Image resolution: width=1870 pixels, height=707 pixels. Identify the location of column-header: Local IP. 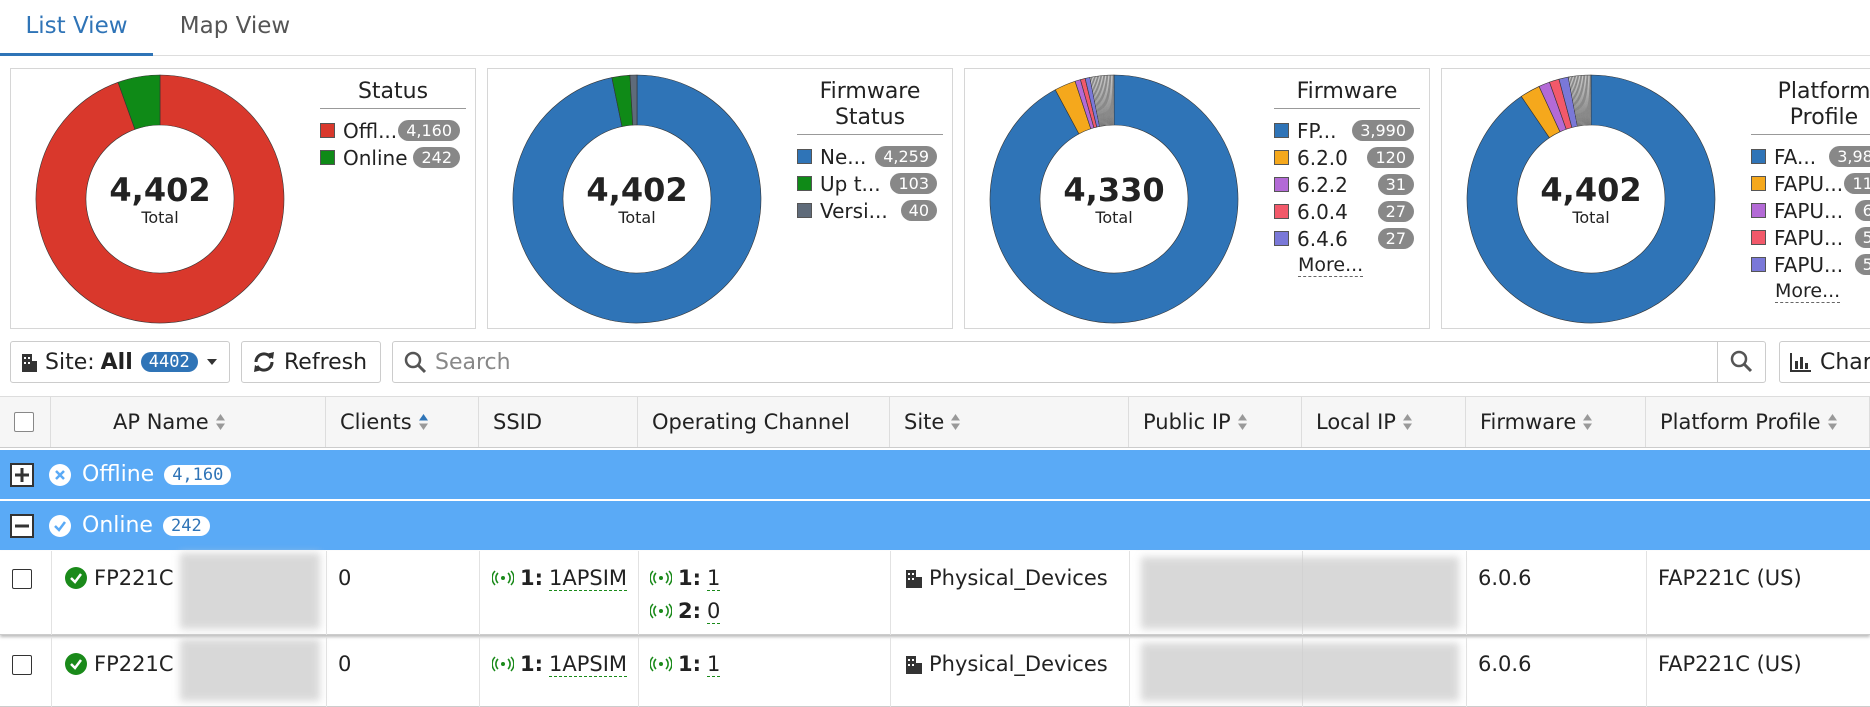
(1384, 422).